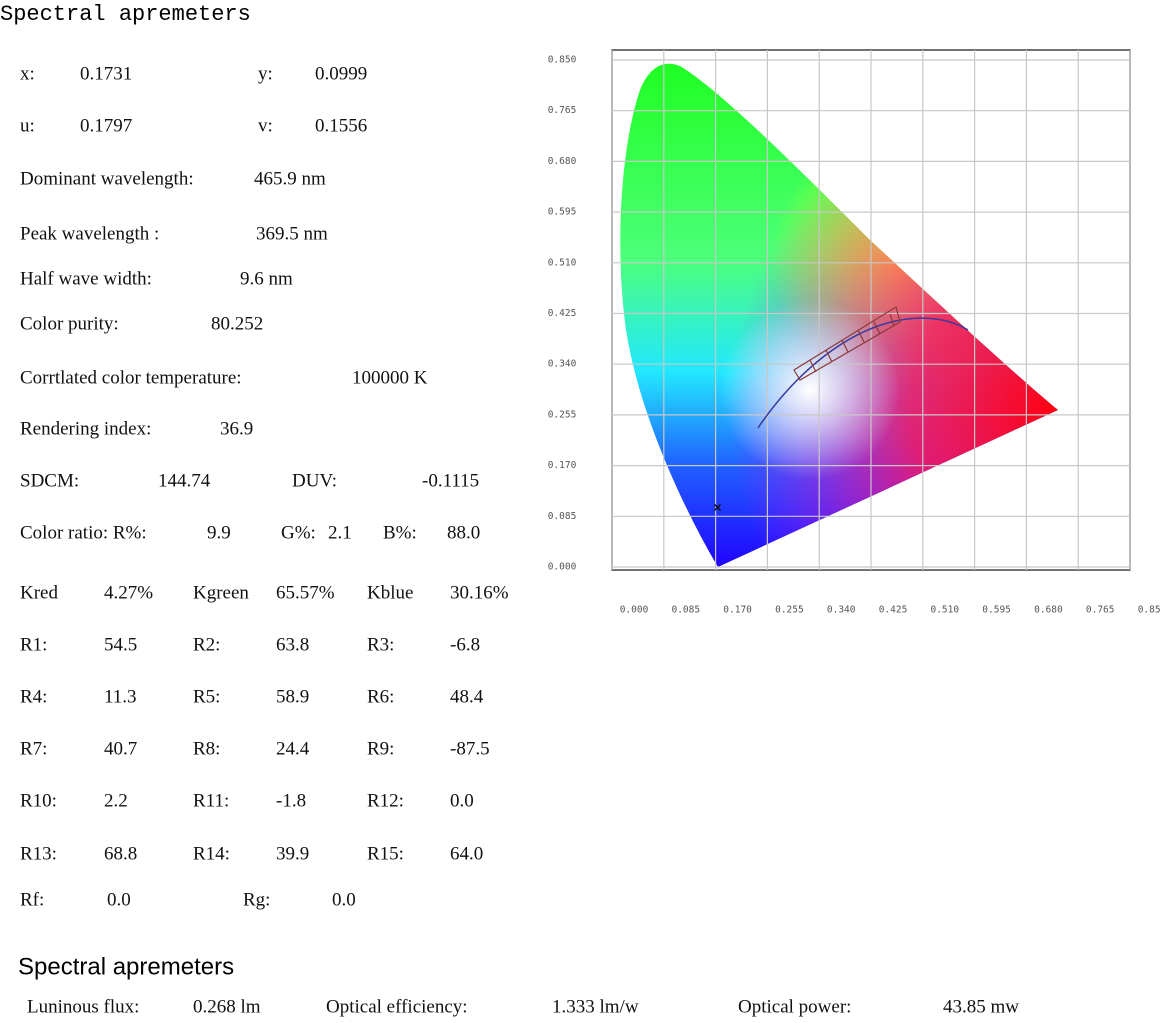 The width and height of the screenshot is (1160, 1023). I want to click on param-label: Rf:, so click(32, 899).